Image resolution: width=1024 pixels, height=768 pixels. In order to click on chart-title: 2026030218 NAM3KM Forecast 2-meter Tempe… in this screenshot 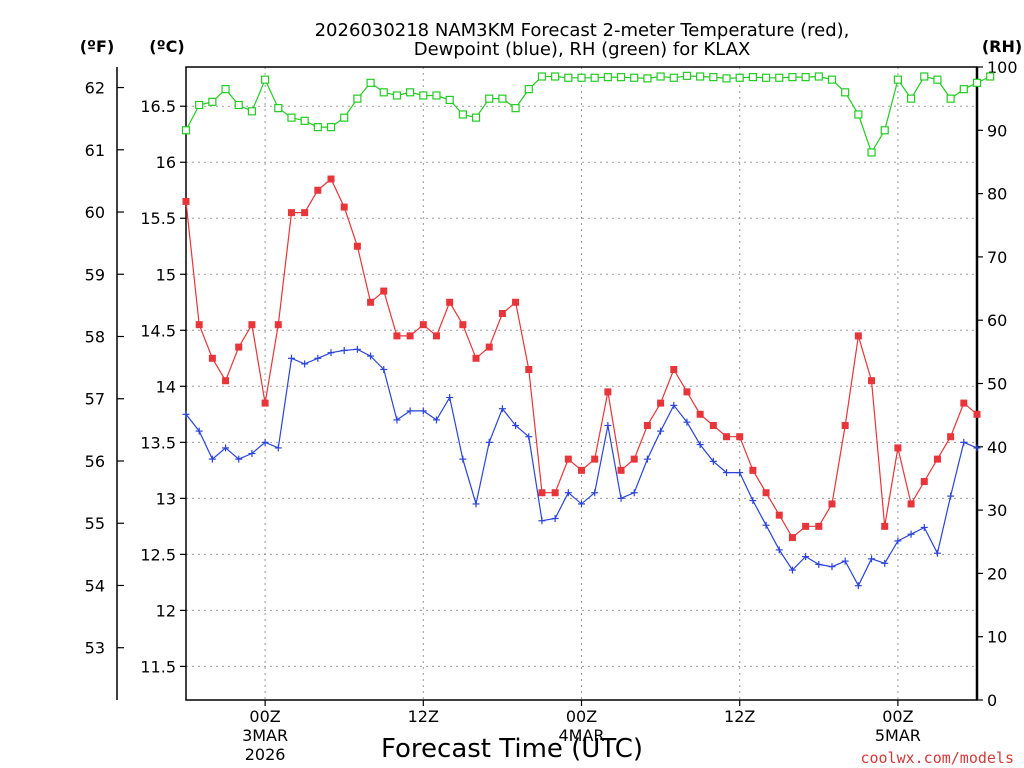, I will do `click(582, 40)`.